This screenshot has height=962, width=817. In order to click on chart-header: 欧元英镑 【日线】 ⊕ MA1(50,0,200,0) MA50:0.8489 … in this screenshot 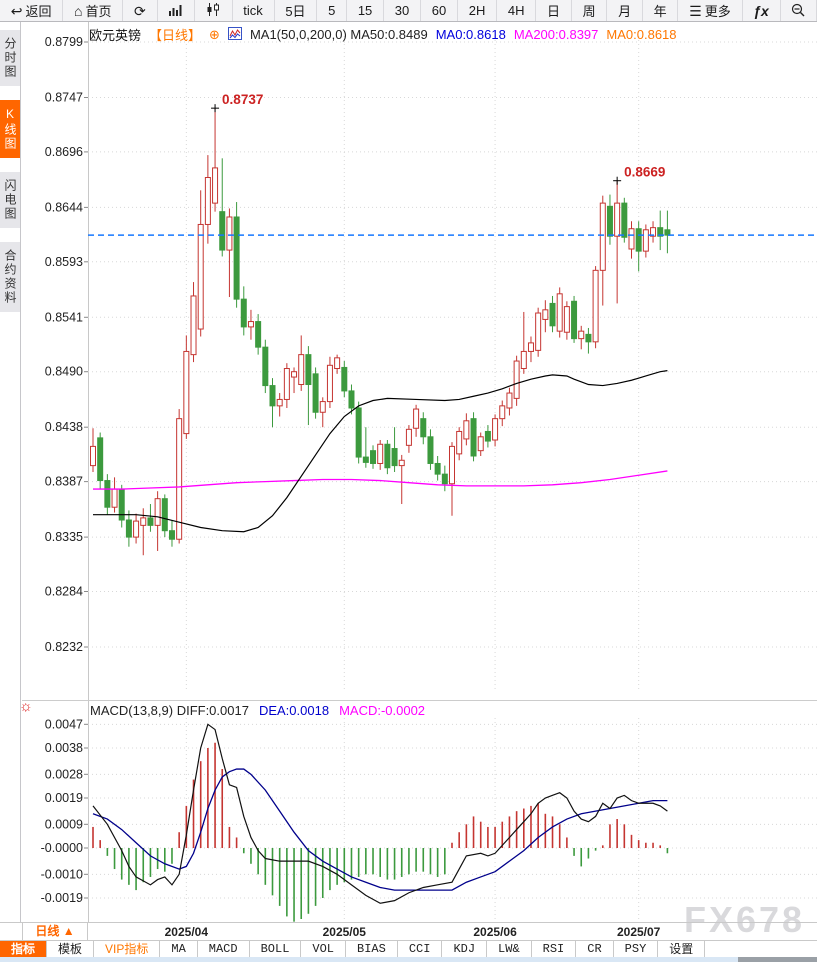, I will do `click(383, 34)`.